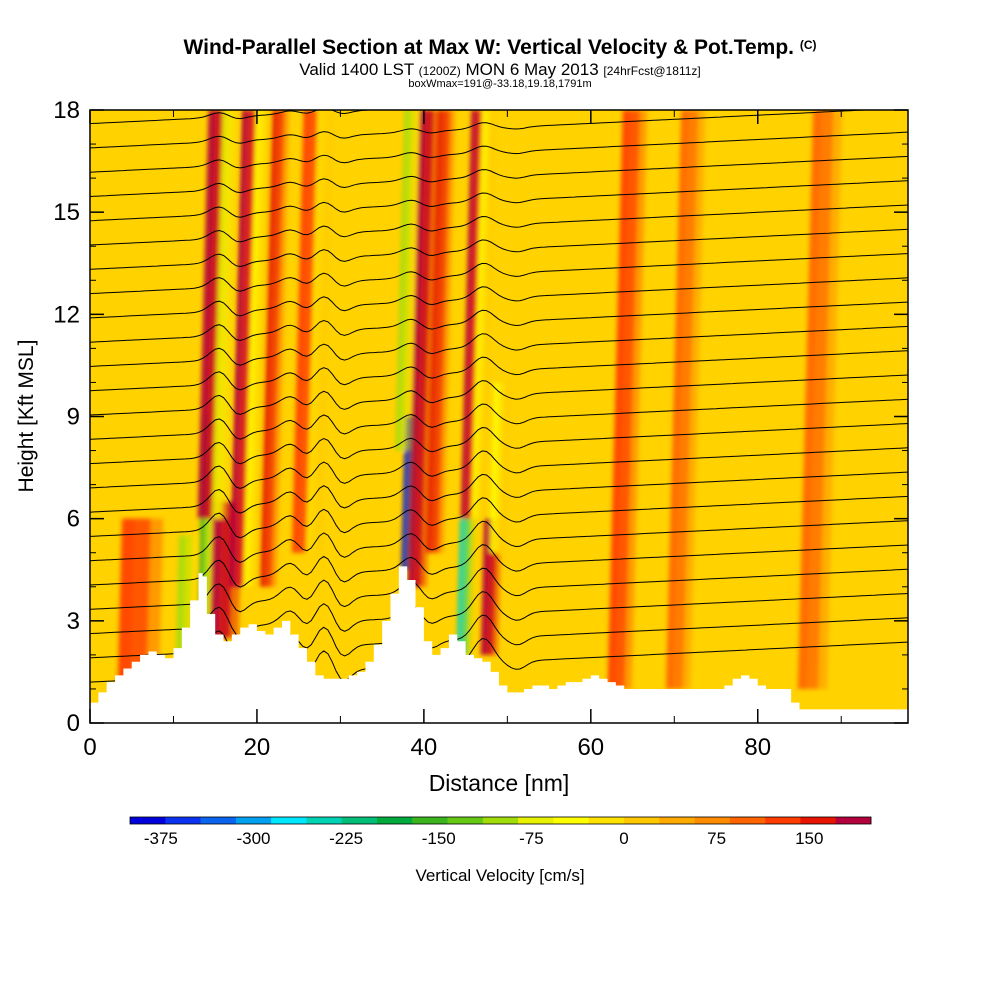 The height and width of the screenshot is (1000, 1000). I want to click on y-tick-label: 9, so click(73, 417).